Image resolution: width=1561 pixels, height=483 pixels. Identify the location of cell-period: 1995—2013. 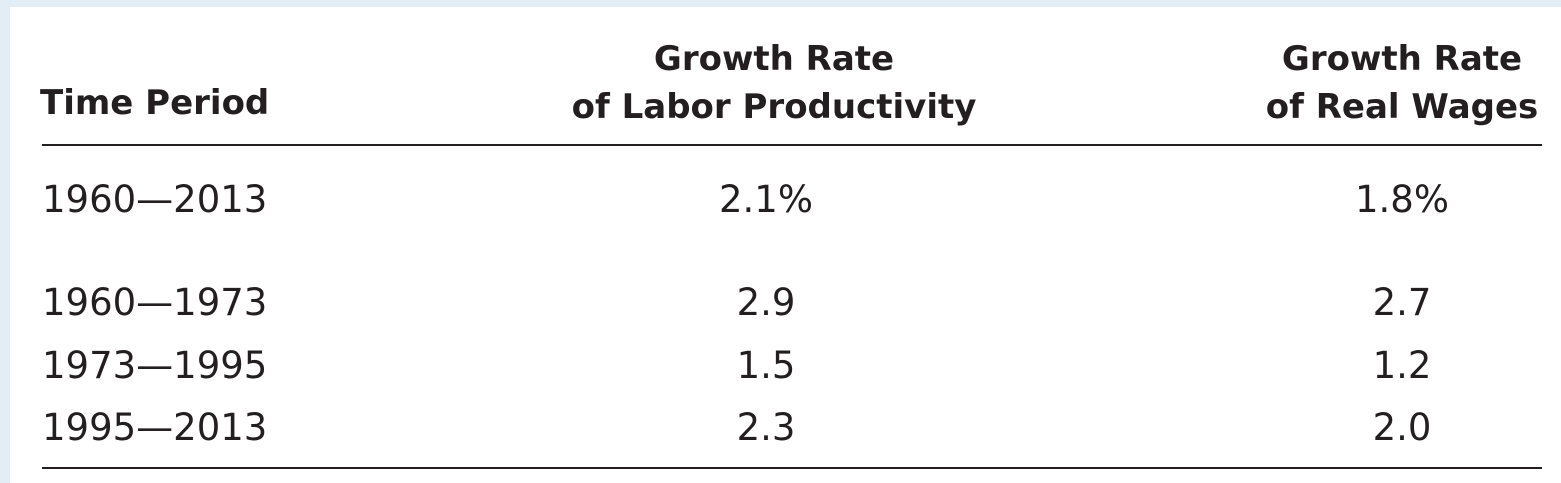
(155, 427).